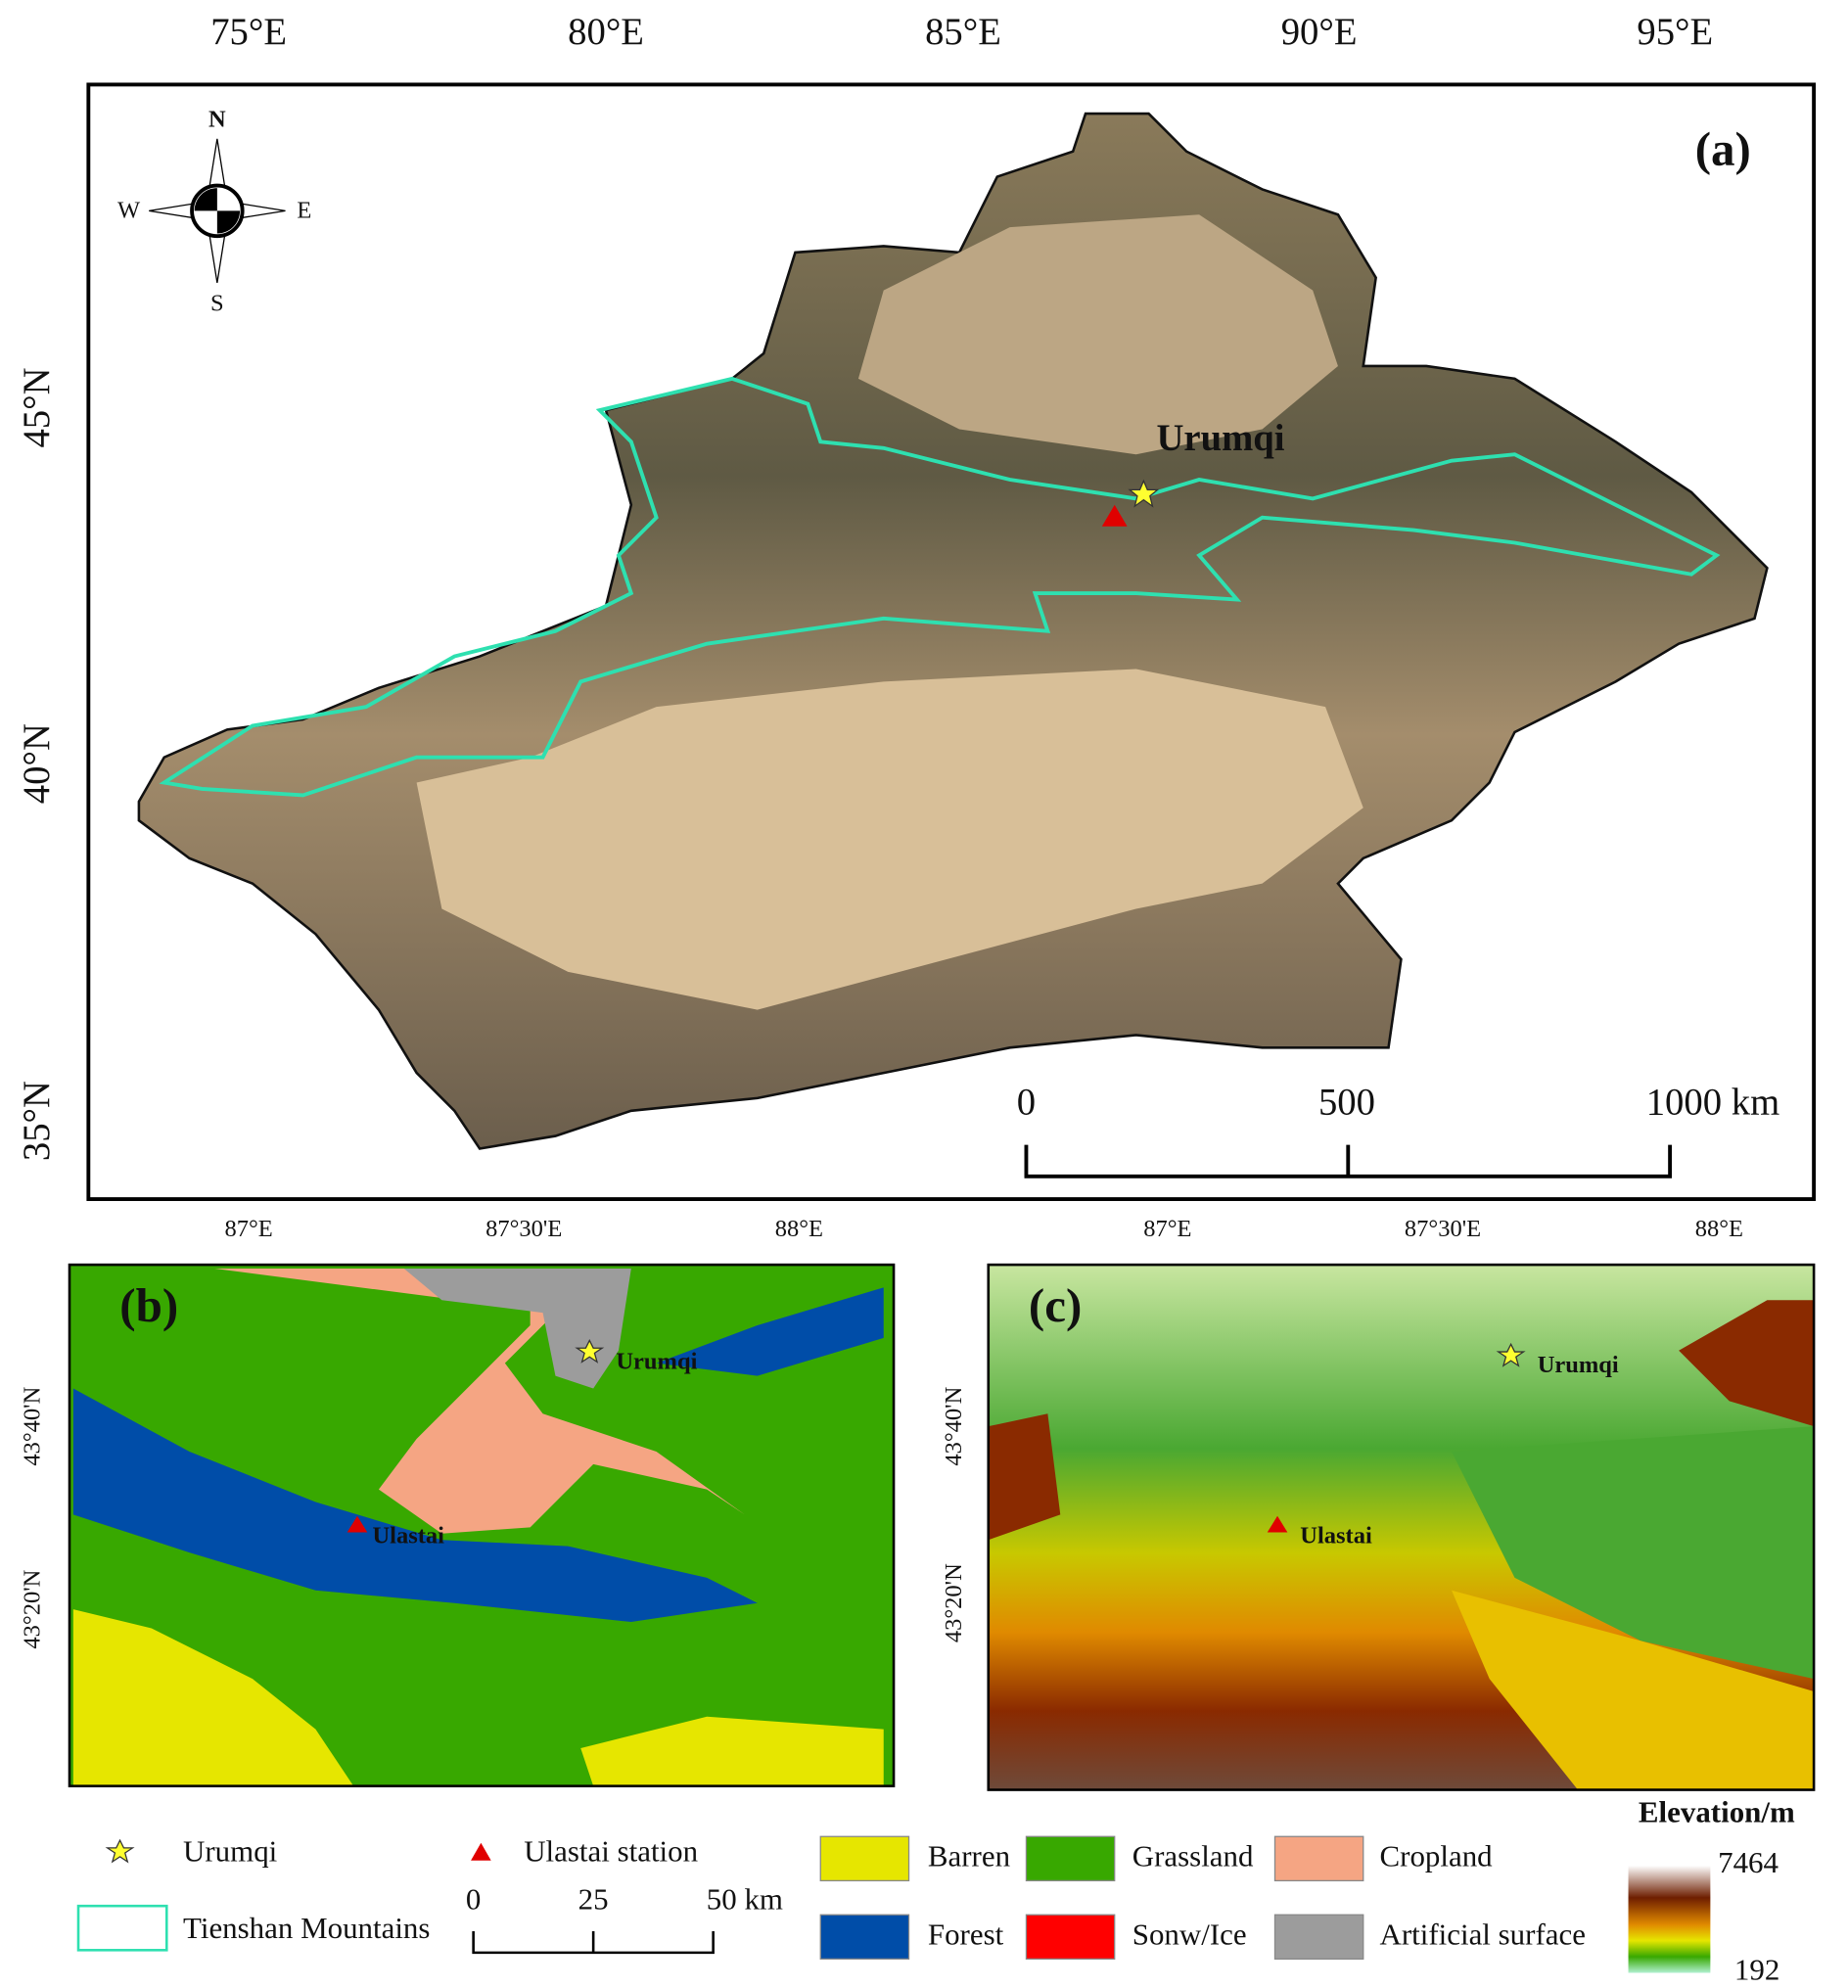 This screenshot has width=1848, height=1988. I want to click on lon-tick: 80°E, so click(606, 32).